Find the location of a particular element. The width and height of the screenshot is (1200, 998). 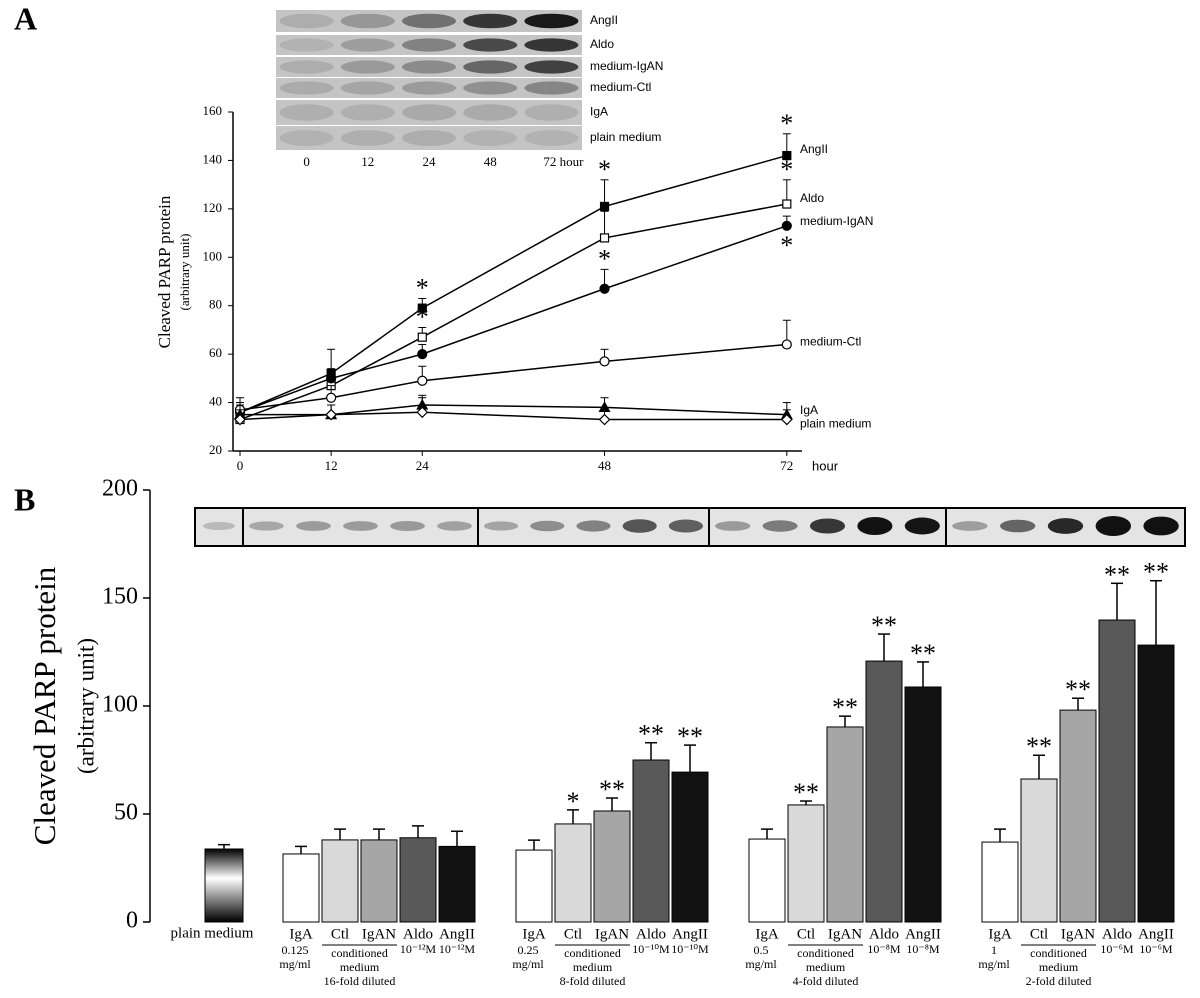

dilution-label: 4-fold diluted is located at coordinates (826, 981).